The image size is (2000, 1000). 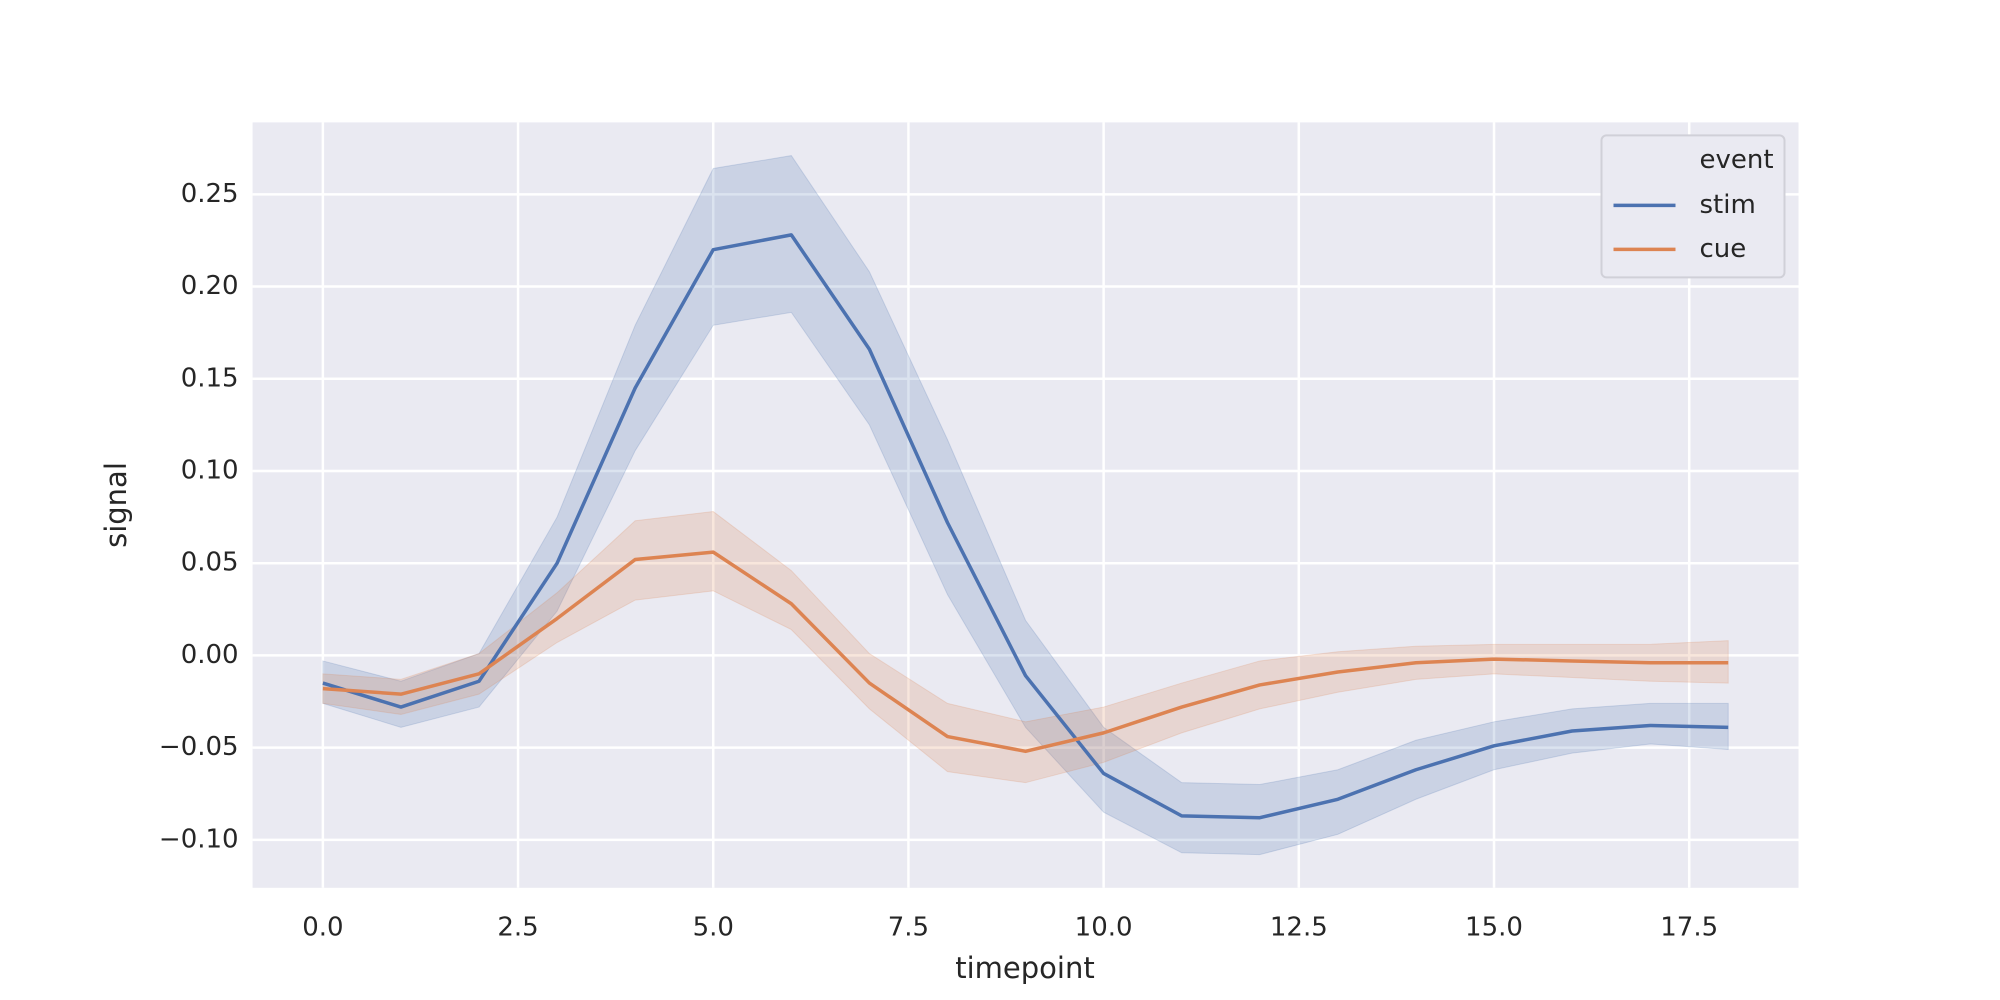 What do you see at coordinates (210, 563) in the screenshot?
I see `y-tick-label: 0.05` at bounding box center [210, 563].